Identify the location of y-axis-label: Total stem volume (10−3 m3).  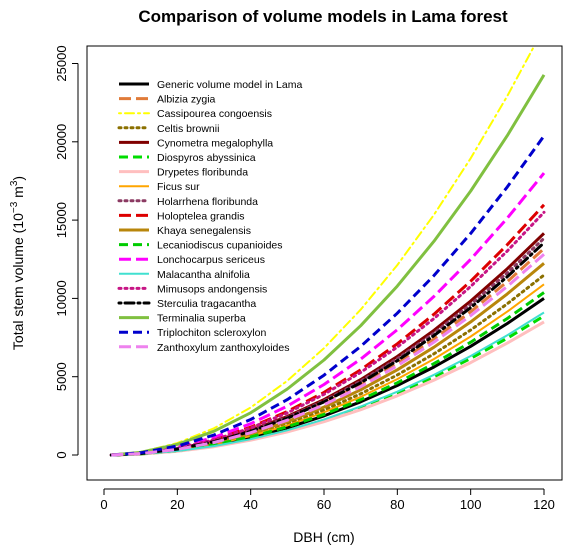
(17, 263).